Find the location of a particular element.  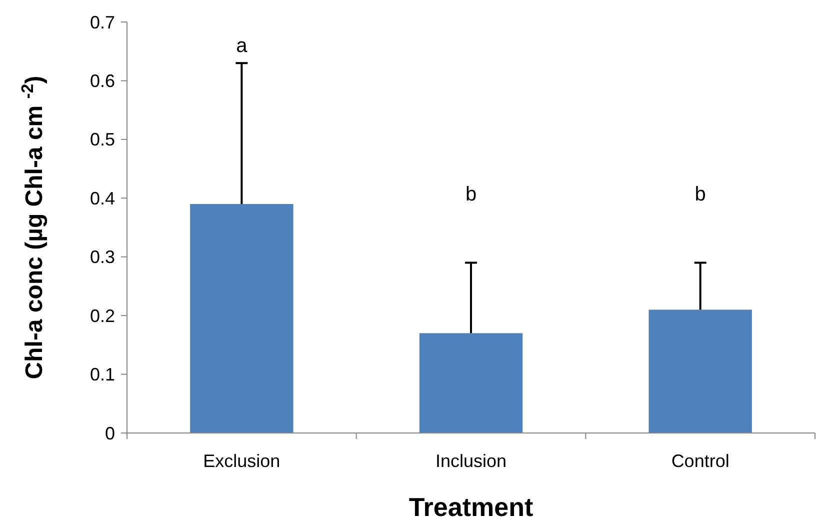

y-tick-label: 0.5 is located at coordinates (102, 140).